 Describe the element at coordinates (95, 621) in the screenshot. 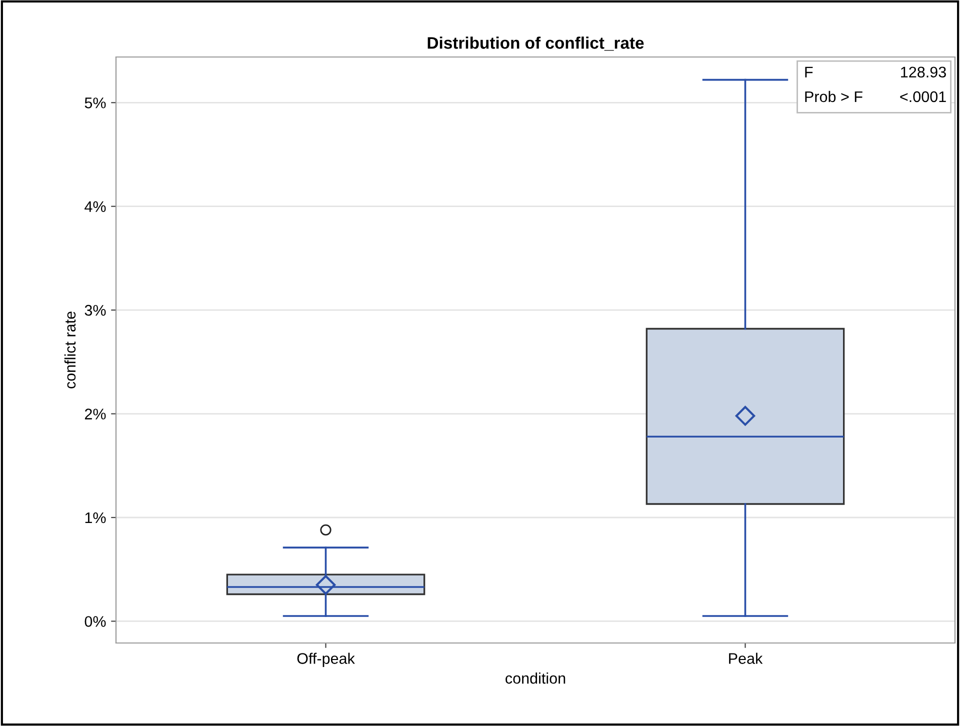

I see `y-tick-label: 0%` at that location.